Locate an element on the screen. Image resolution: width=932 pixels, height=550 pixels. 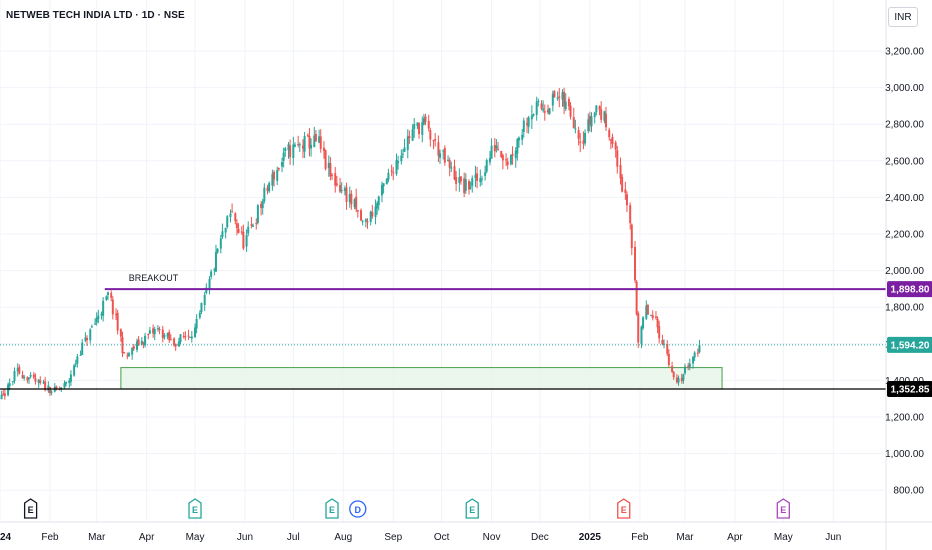
dividend-marker is located at coordinates (358, 509).